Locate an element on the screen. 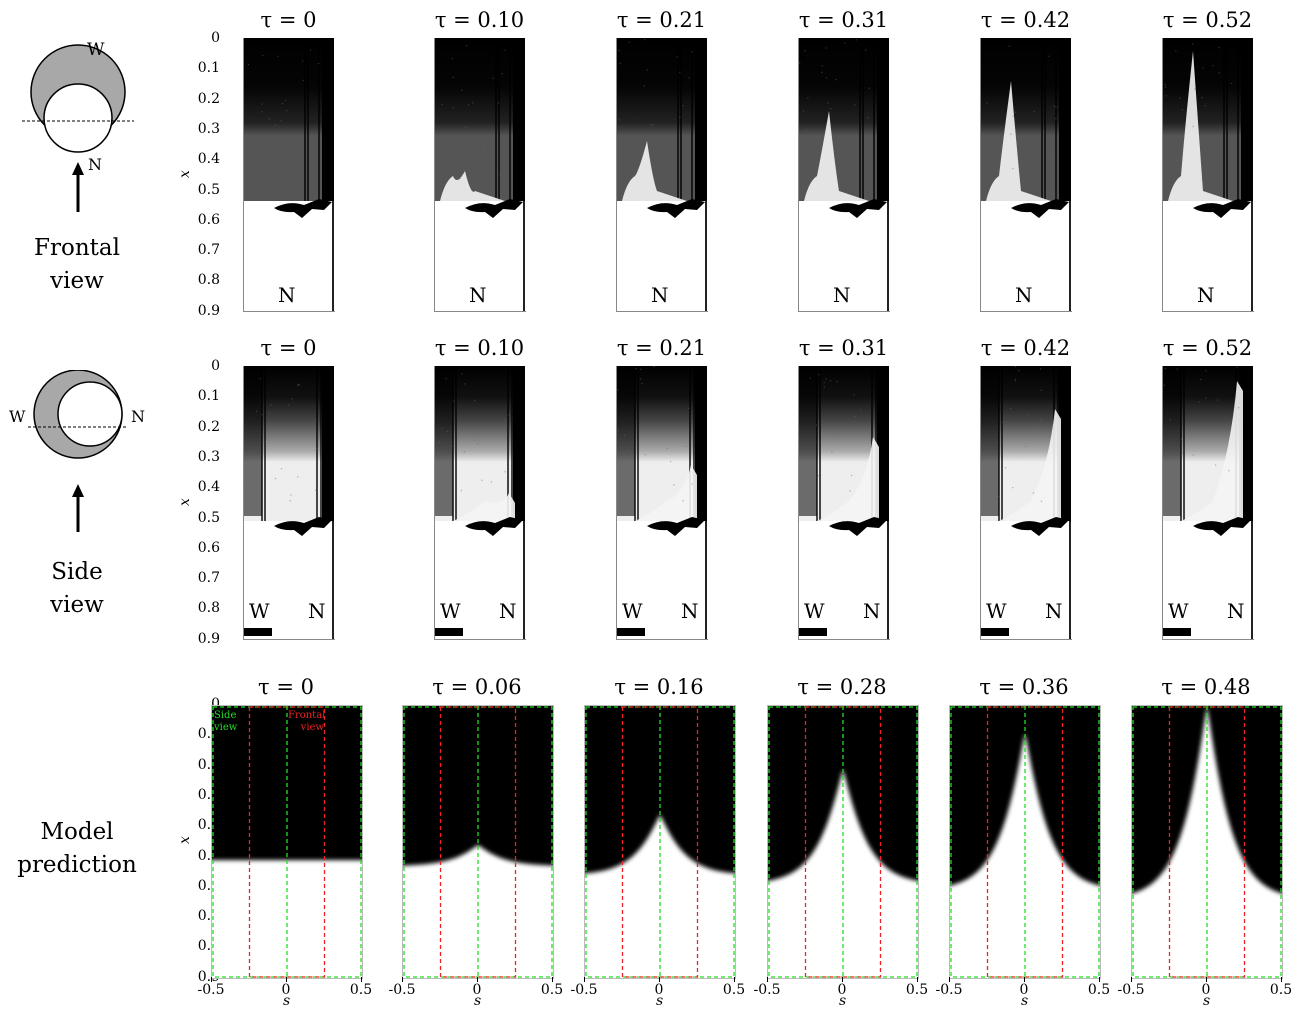 This screenshot has height=1030, width=1297. experiment-image is located at coordinates (662, 174).